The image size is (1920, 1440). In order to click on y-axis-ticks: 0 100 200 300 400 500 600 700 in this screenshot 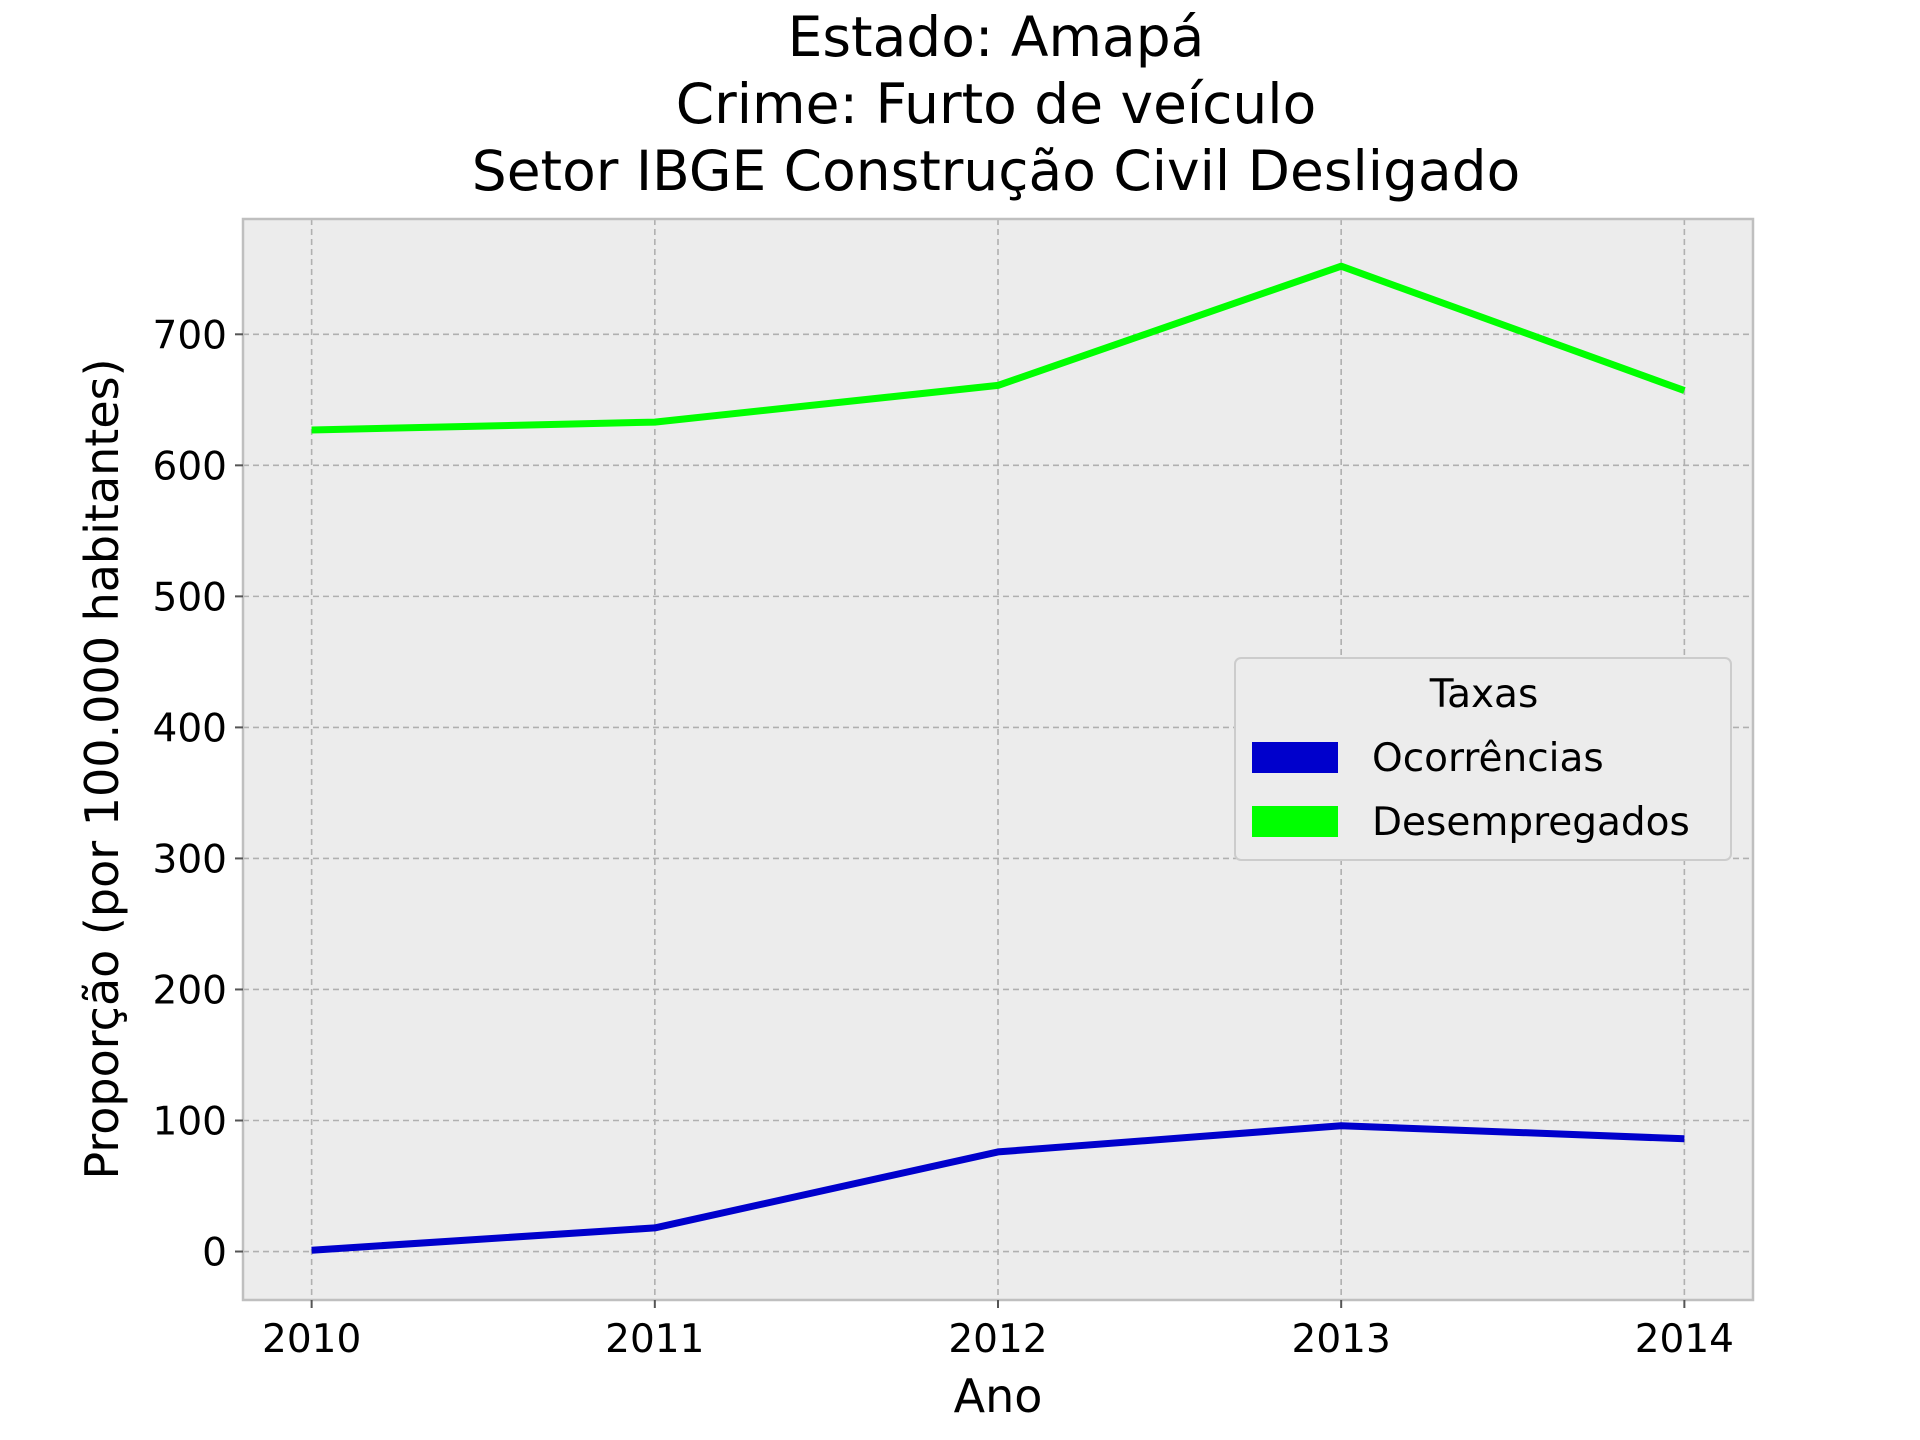, I will do `click(198, 794)`.